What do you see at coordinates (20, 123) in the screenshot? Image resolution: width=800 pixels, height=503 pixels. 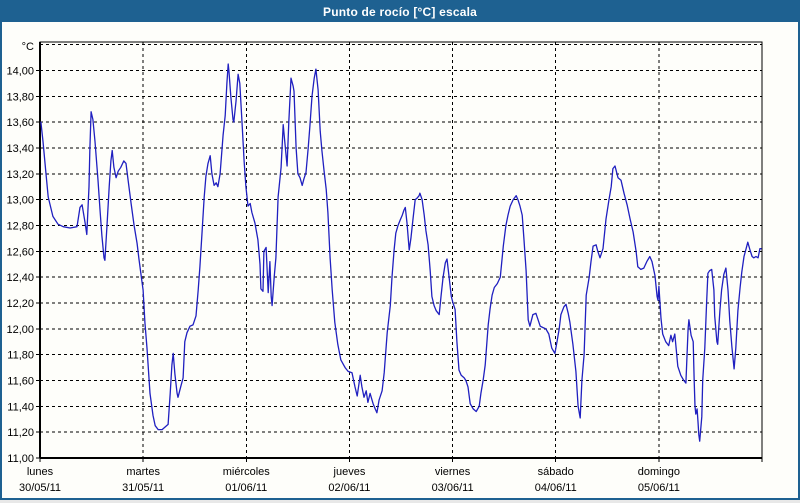 I see `y-tick-label: 13,60` at bounding box center [20, 123].